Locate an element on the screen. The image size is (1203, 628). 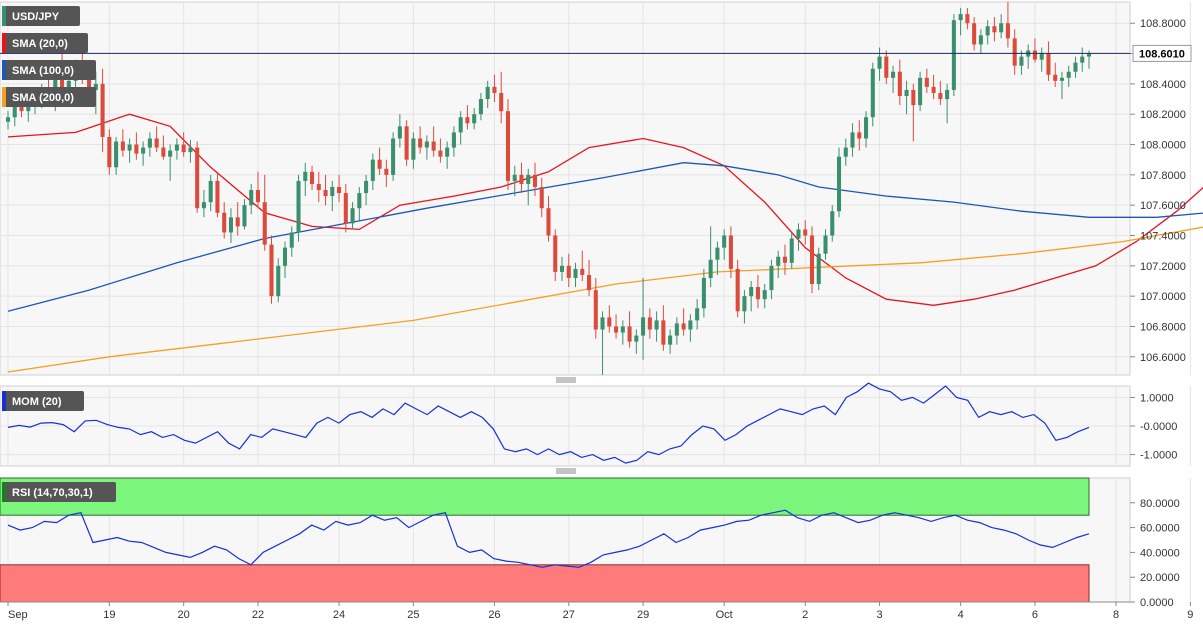
legend-symbol: USD/JPY is located at coordinates (41, 16).